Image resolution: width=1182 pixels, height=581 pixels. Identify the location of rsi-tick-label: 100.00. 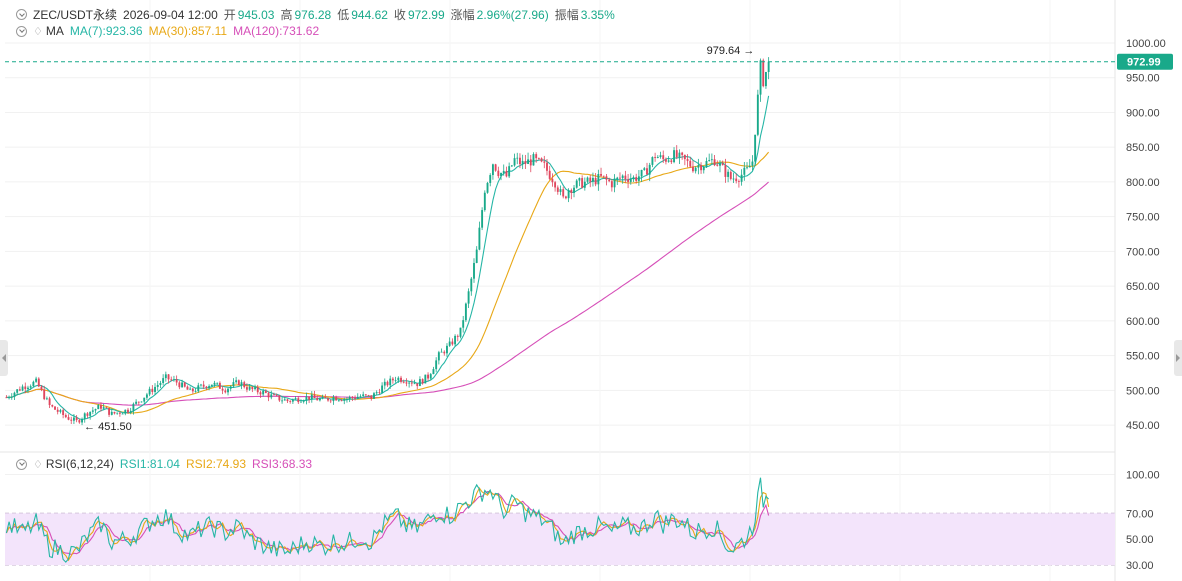
(1143, 475).